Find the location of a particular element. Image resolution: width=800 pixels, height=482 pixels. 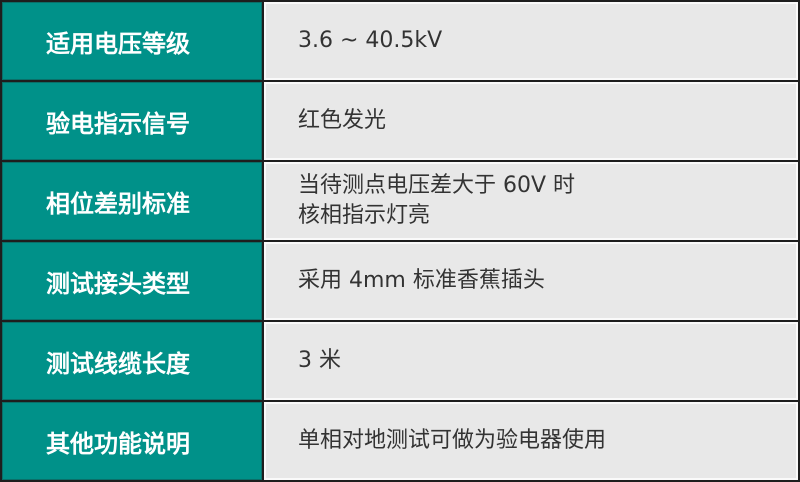

spec-value-line: 3 米 is located at coordinates (319, 360).